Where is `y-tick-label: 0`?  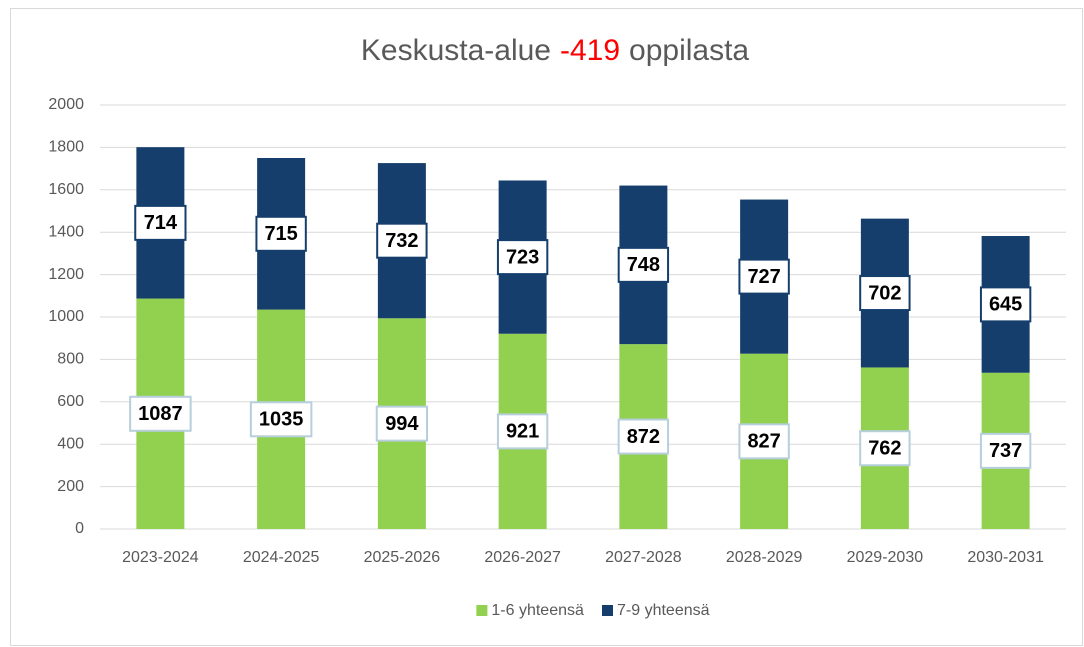 y-tick-label: 0 is located at coordinates (79, 528).